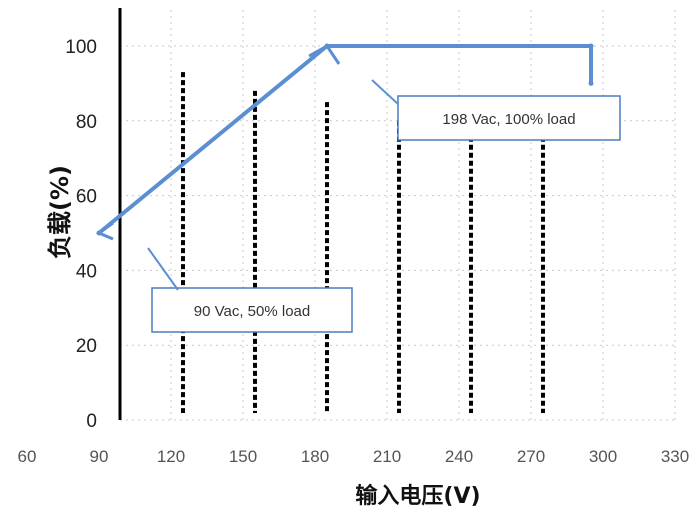  What do you see at coordinates (86, 122) in the screenshot?
I see `y-tick-label: 80` at bounding box center [86, 122].